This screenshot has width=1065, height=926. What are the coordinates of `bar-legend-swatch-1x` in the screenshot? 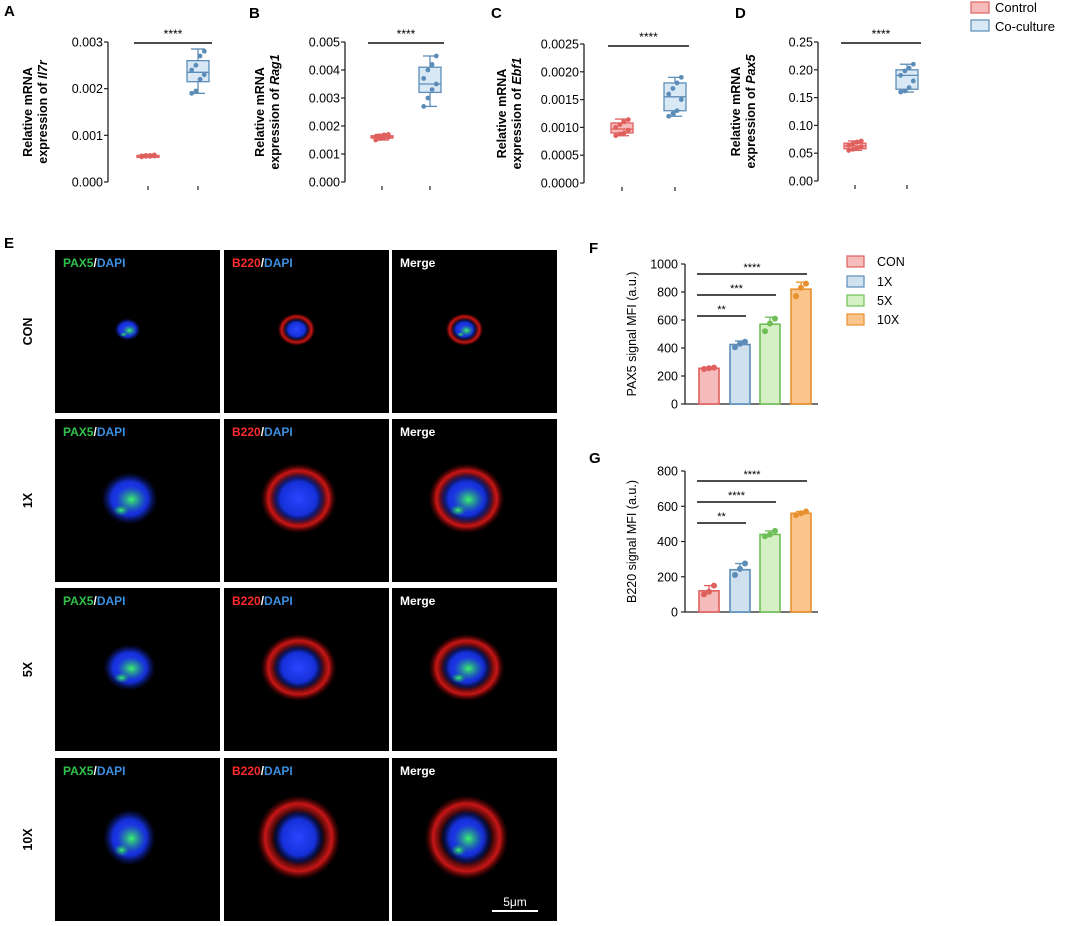 It's located at (855, 281).